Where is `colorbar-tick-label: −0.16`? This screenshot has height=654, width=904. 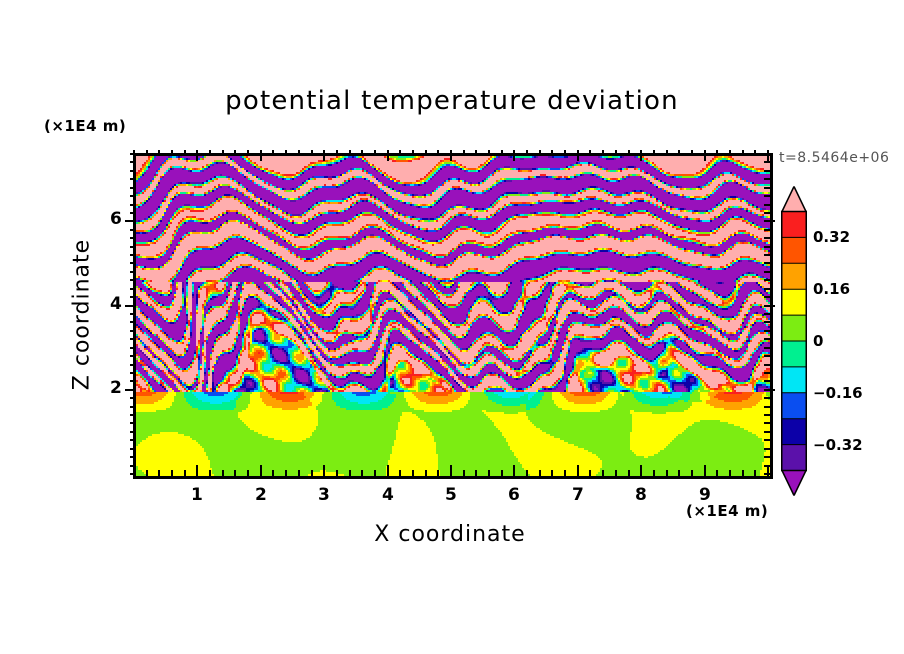 colorbar-tick-label: −0.16 is located at coordinates (838, 393).